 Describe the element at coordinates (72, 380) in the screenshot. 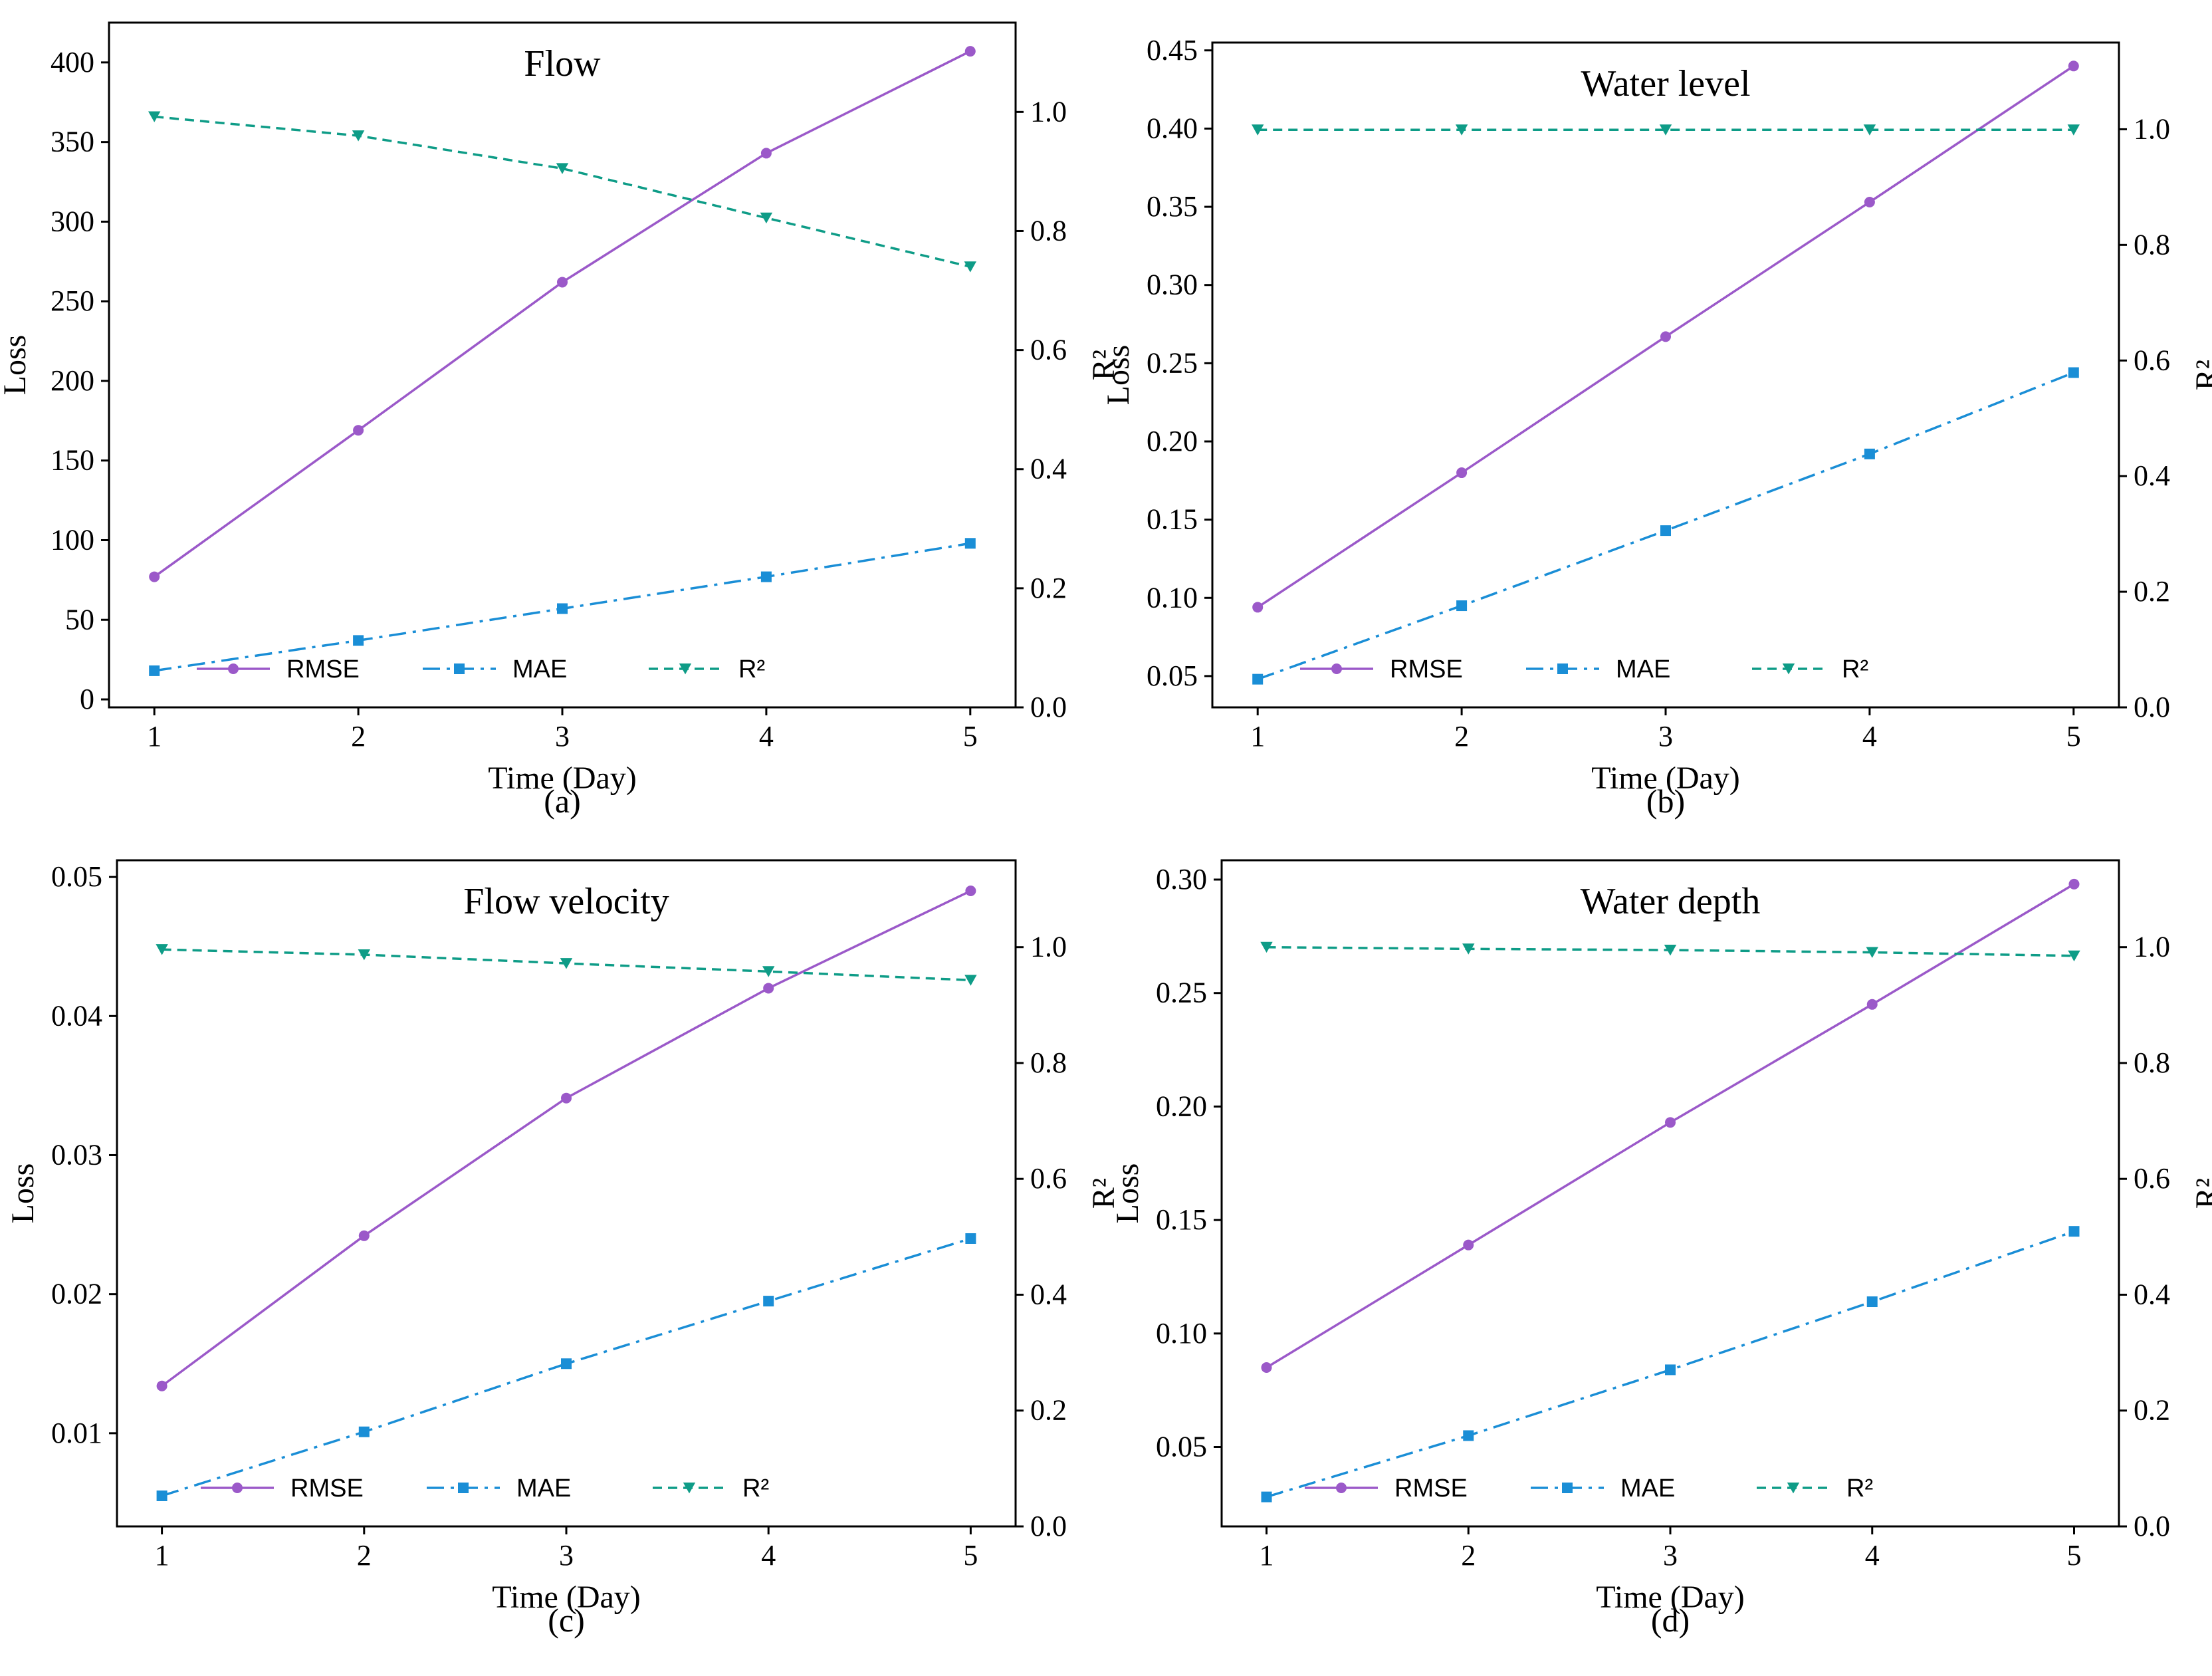

I see `y-tick-label: 200` at that location.